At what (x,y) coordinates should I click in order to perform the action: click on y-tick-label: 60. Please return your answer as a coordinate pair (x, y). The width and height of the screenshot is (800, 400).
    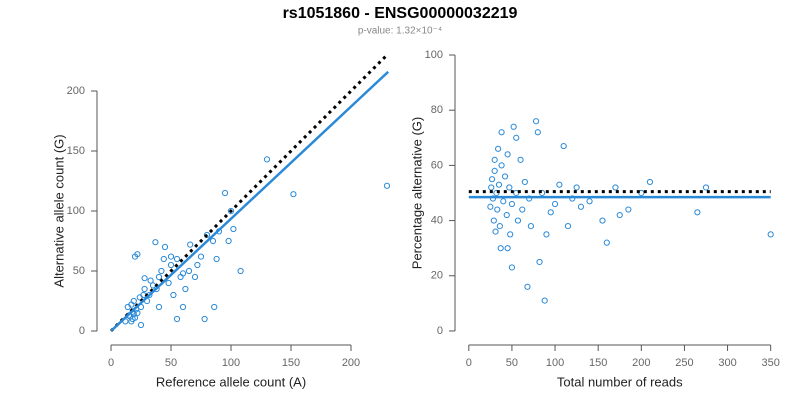
    Looking at the image, I should click on (437, 165).